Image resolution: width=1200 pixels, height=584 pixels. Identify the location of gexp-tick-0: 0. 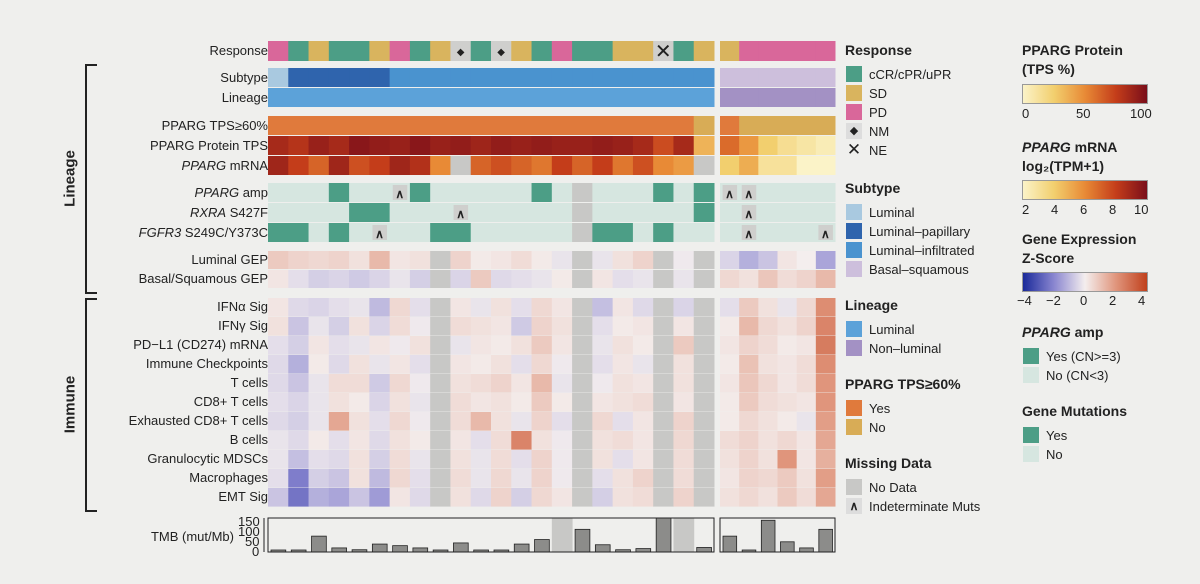
(1084, 300).